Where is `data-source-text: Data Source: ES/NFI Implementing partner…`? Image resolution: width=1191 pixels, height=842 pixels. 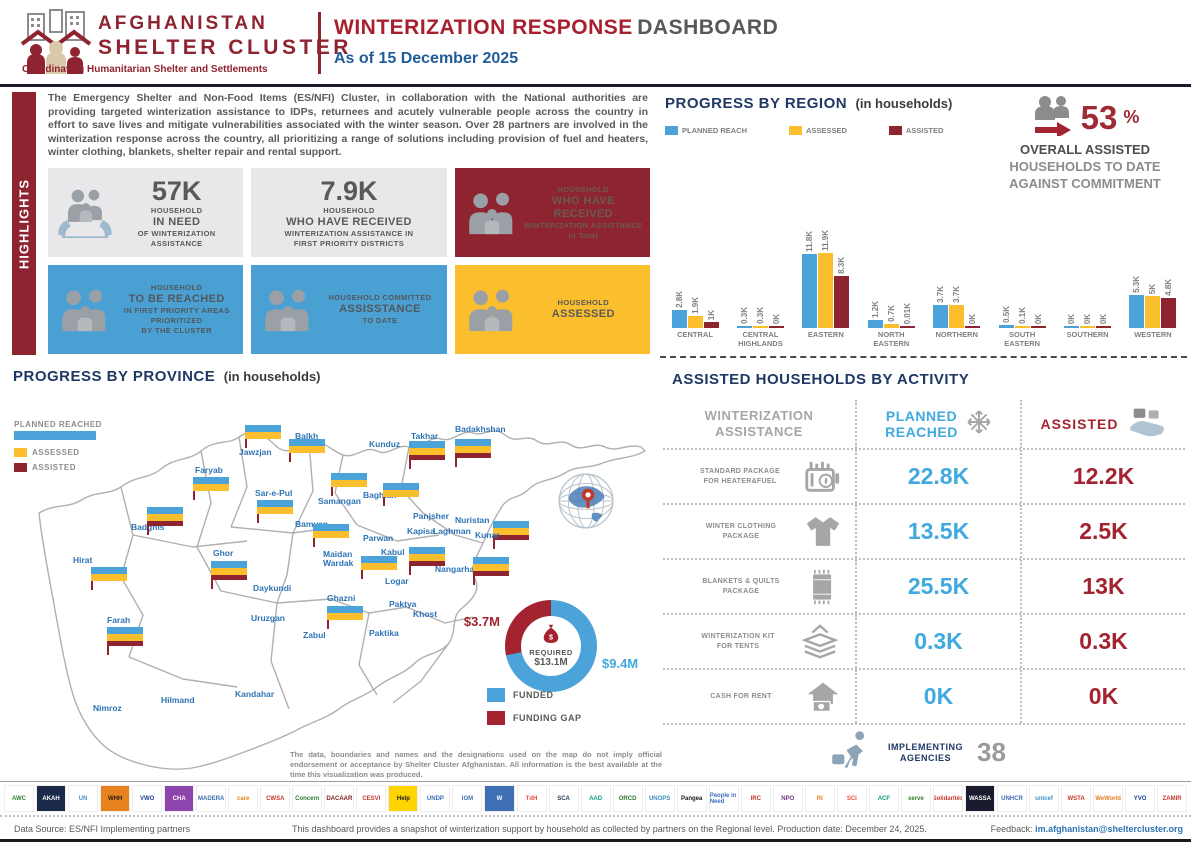 data-source-text: Data Source: ES/NFI Implementing partner… is located at coordinates (102, 829).